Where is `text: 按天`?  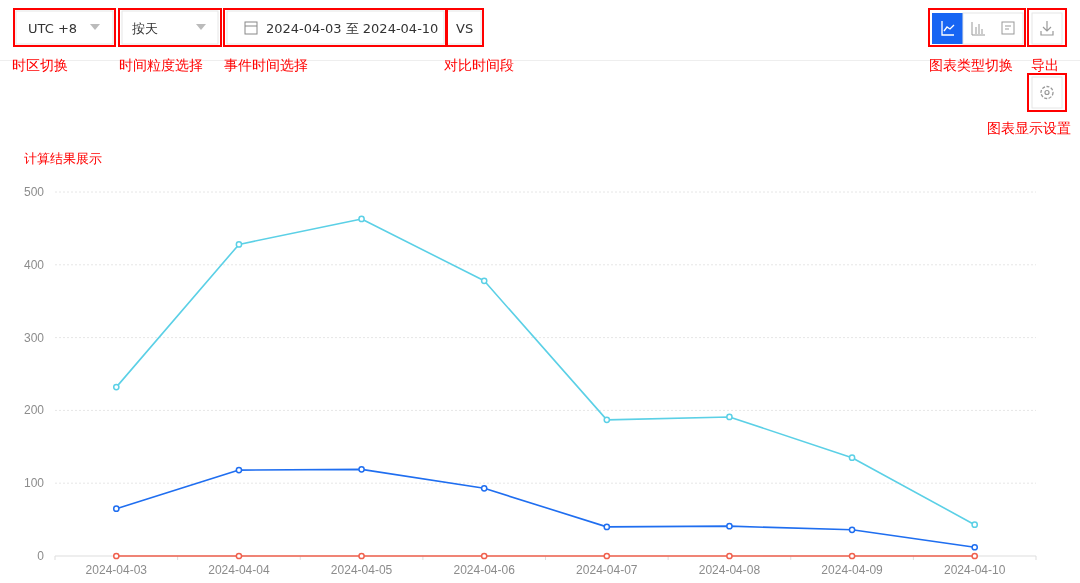
text: 按天 is located at coordinates (145, 28).